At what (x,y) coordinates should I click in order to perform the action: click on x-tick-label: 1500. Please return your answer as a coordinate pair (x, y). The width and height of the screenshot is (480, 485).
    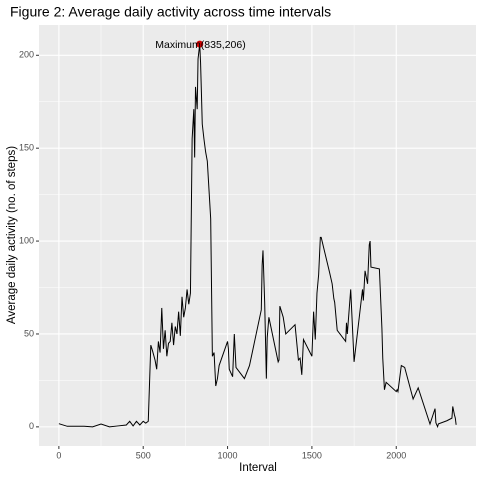
    Looking at the image, I should click on (312, 455).